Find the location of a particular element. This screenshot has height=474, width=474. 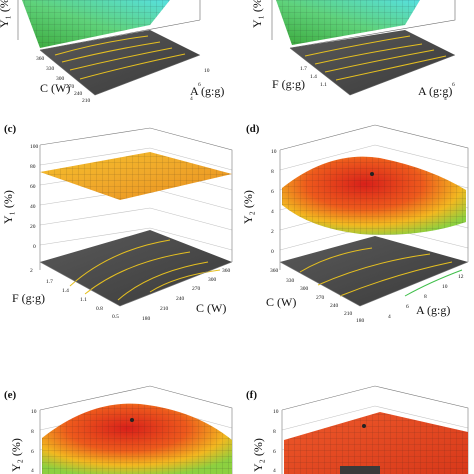

panel-d-base-plane is located at coordinates (374, 271).